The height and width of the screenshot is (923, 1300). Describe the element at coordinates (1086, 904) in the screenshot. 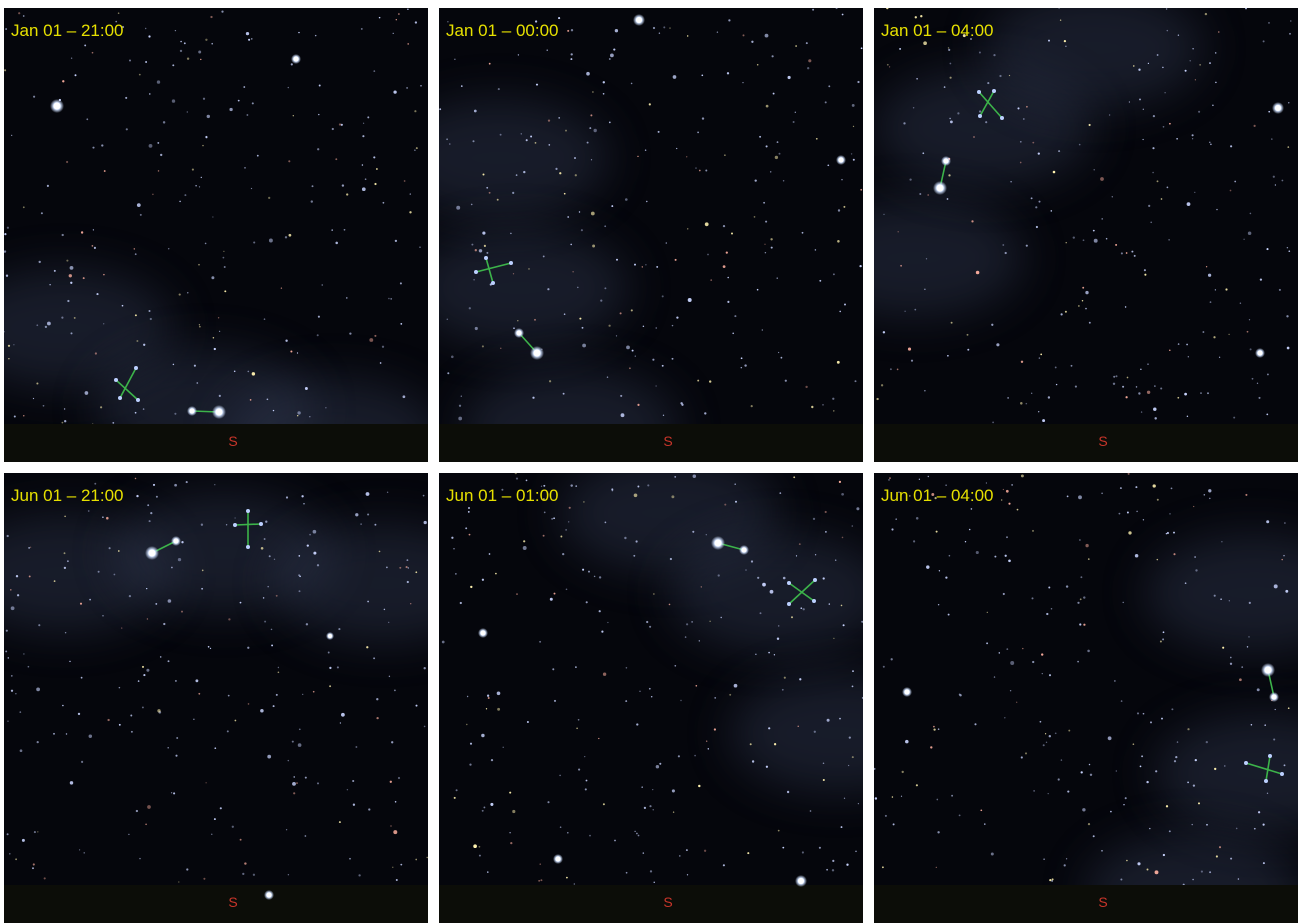

I see `horizon-ground` at that location.